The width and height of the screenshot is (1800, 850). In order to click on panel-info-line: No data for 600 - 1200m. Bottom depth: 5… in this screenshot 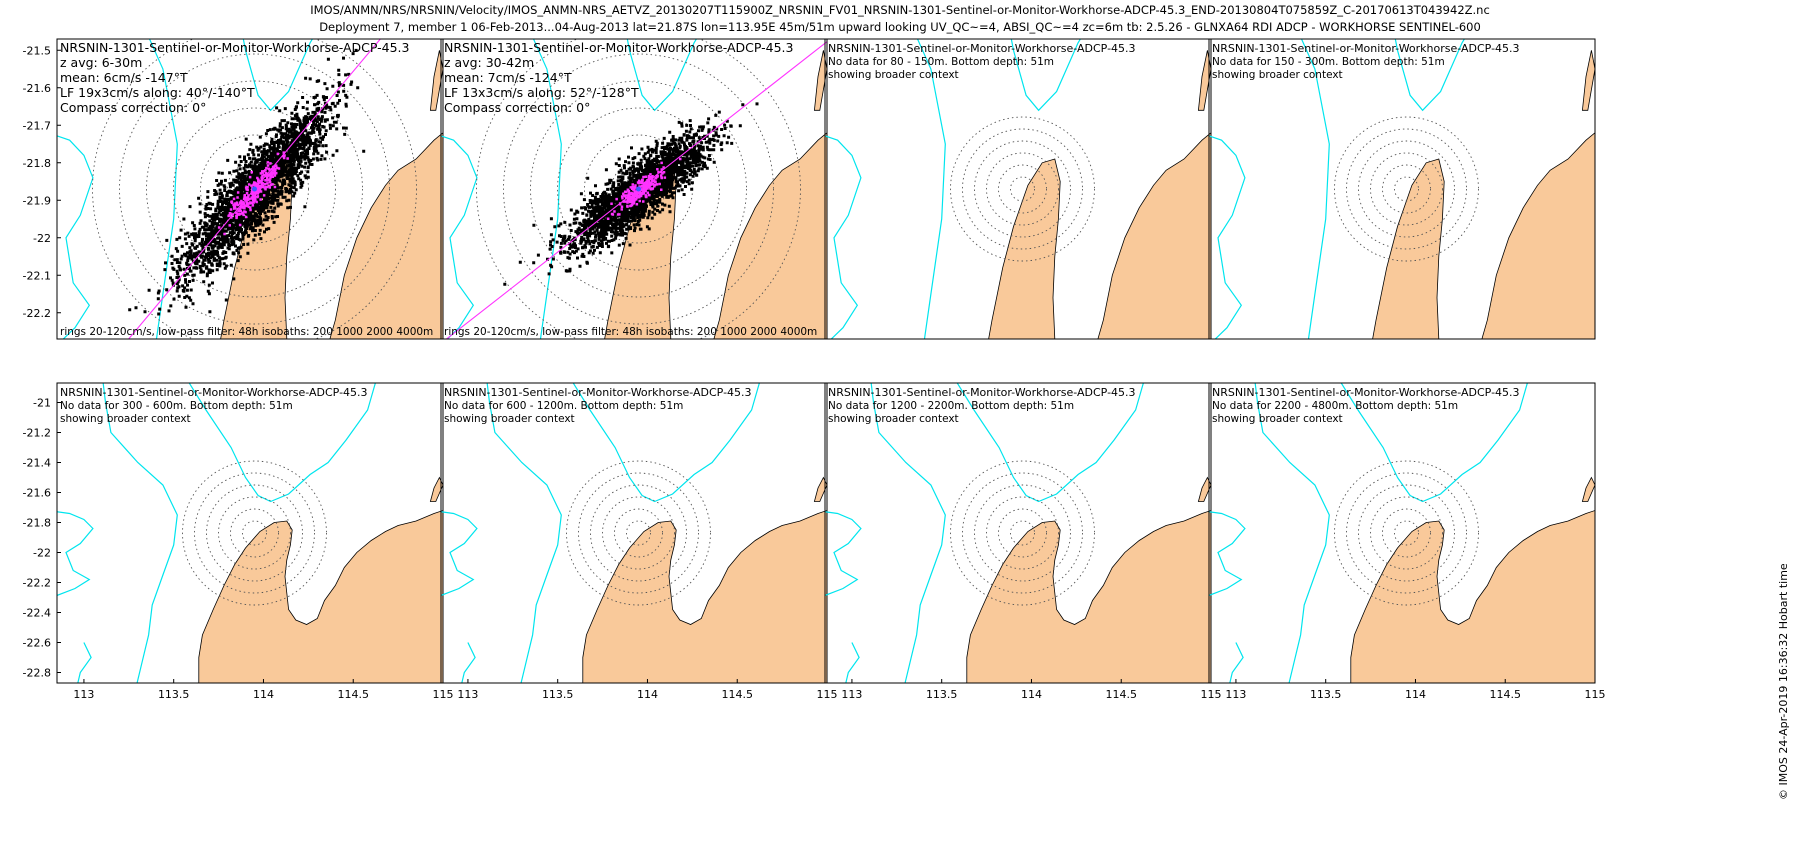, I will do `click(563, 406)`.